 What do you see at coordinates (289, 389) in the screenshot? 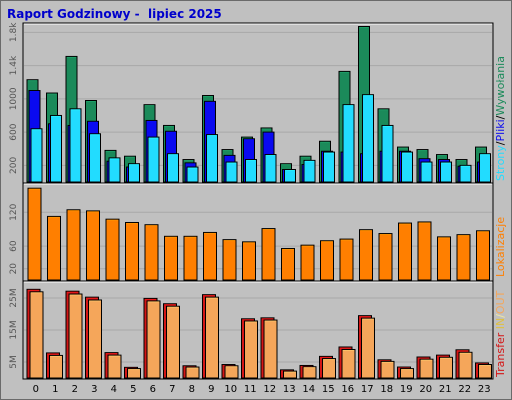
I see `x-tick-label: 13` at bounding box center [289, 389].